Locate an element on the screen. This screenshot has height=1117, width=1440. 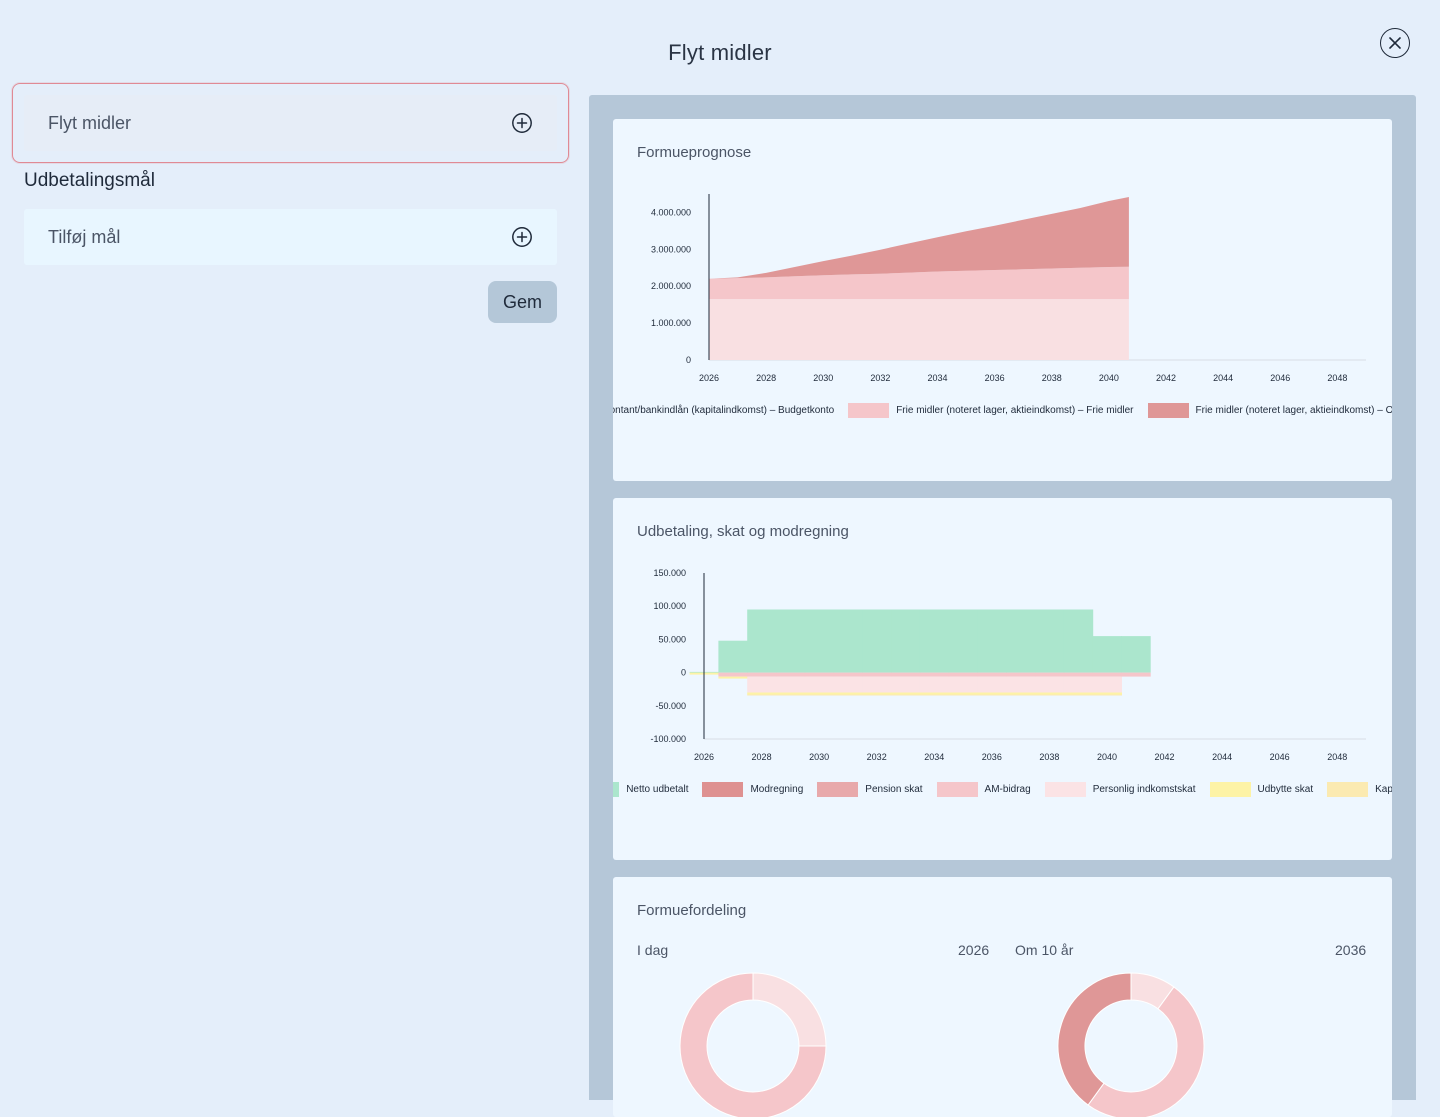
legend-label: Personlig indkomstskat is located at coordinates (1144, 789).